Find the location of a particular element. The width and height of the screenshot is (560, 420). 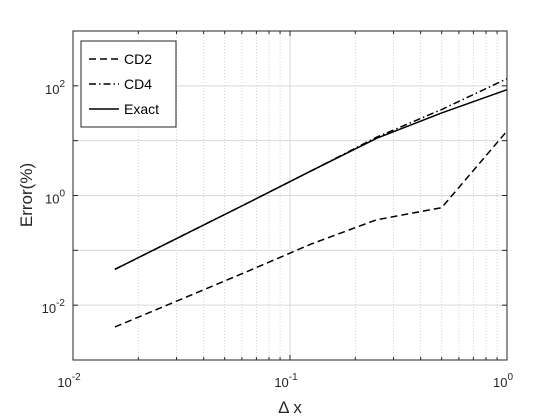

y-axis-title: Error(%) is located at coordinates (26, 195).